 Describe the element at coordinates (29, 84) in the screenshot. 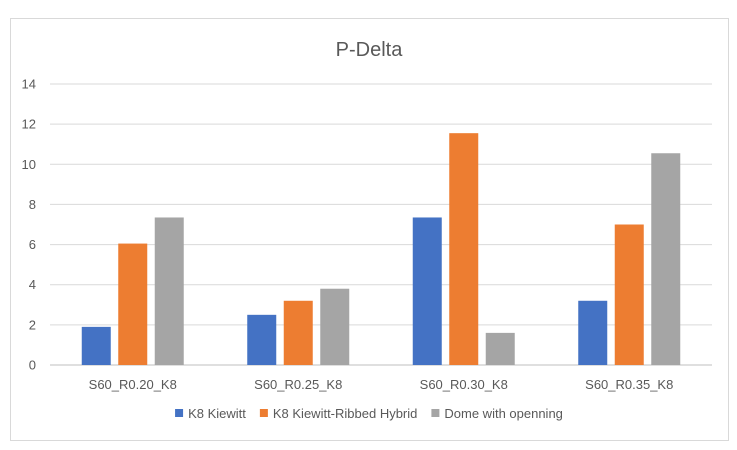

I see `y-tick-label: 14` at that location.